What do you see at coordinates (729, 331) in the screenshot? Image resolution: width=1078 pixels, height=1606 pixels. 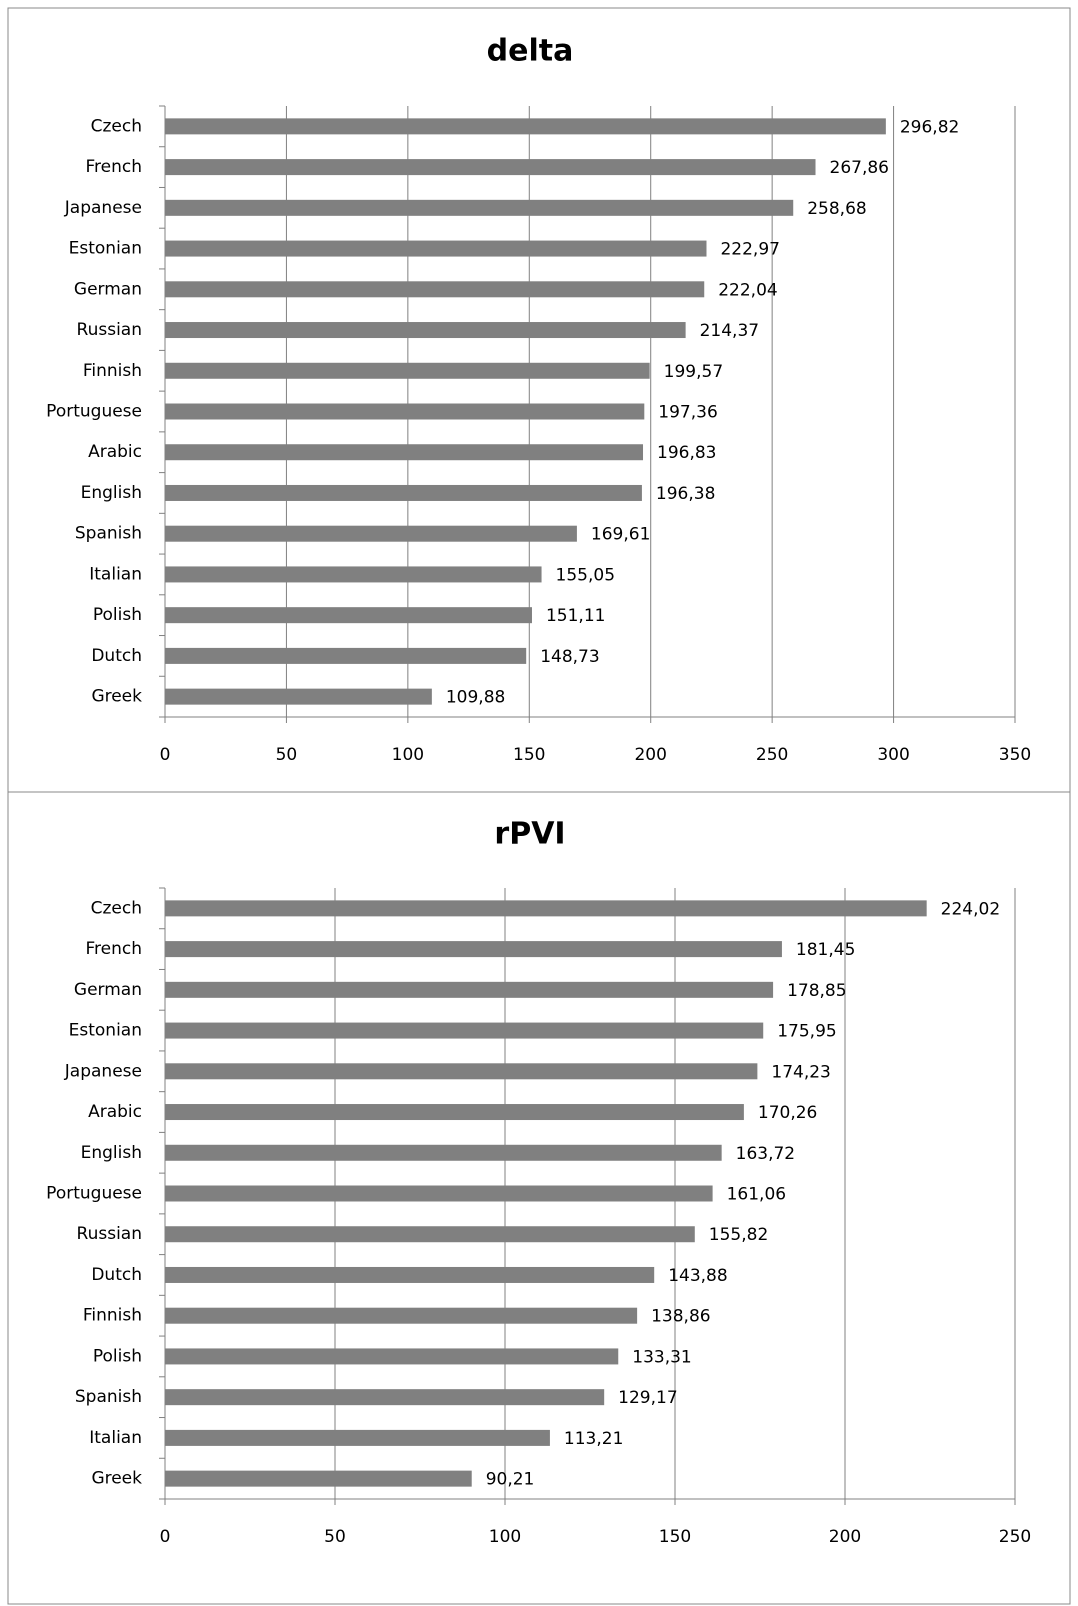 I see `data-label: 214,37` at bounding box center [729, 331].